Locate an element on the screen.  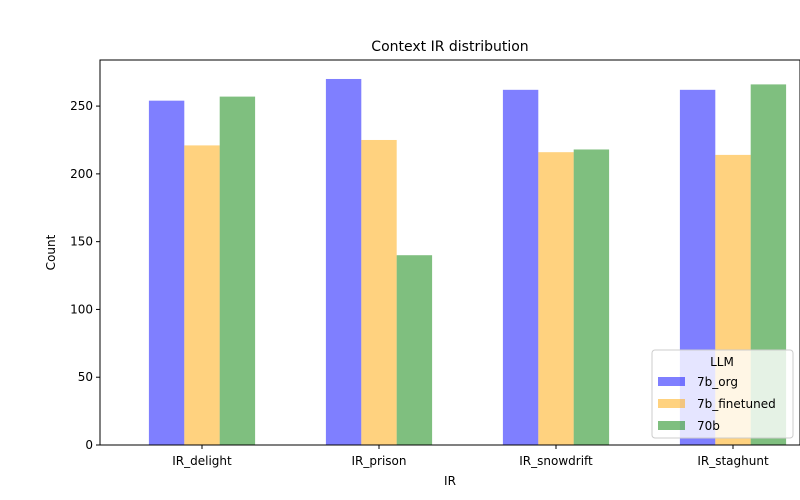
legend-label-7b_org: 7b_org is located at coordinates (717, 382).